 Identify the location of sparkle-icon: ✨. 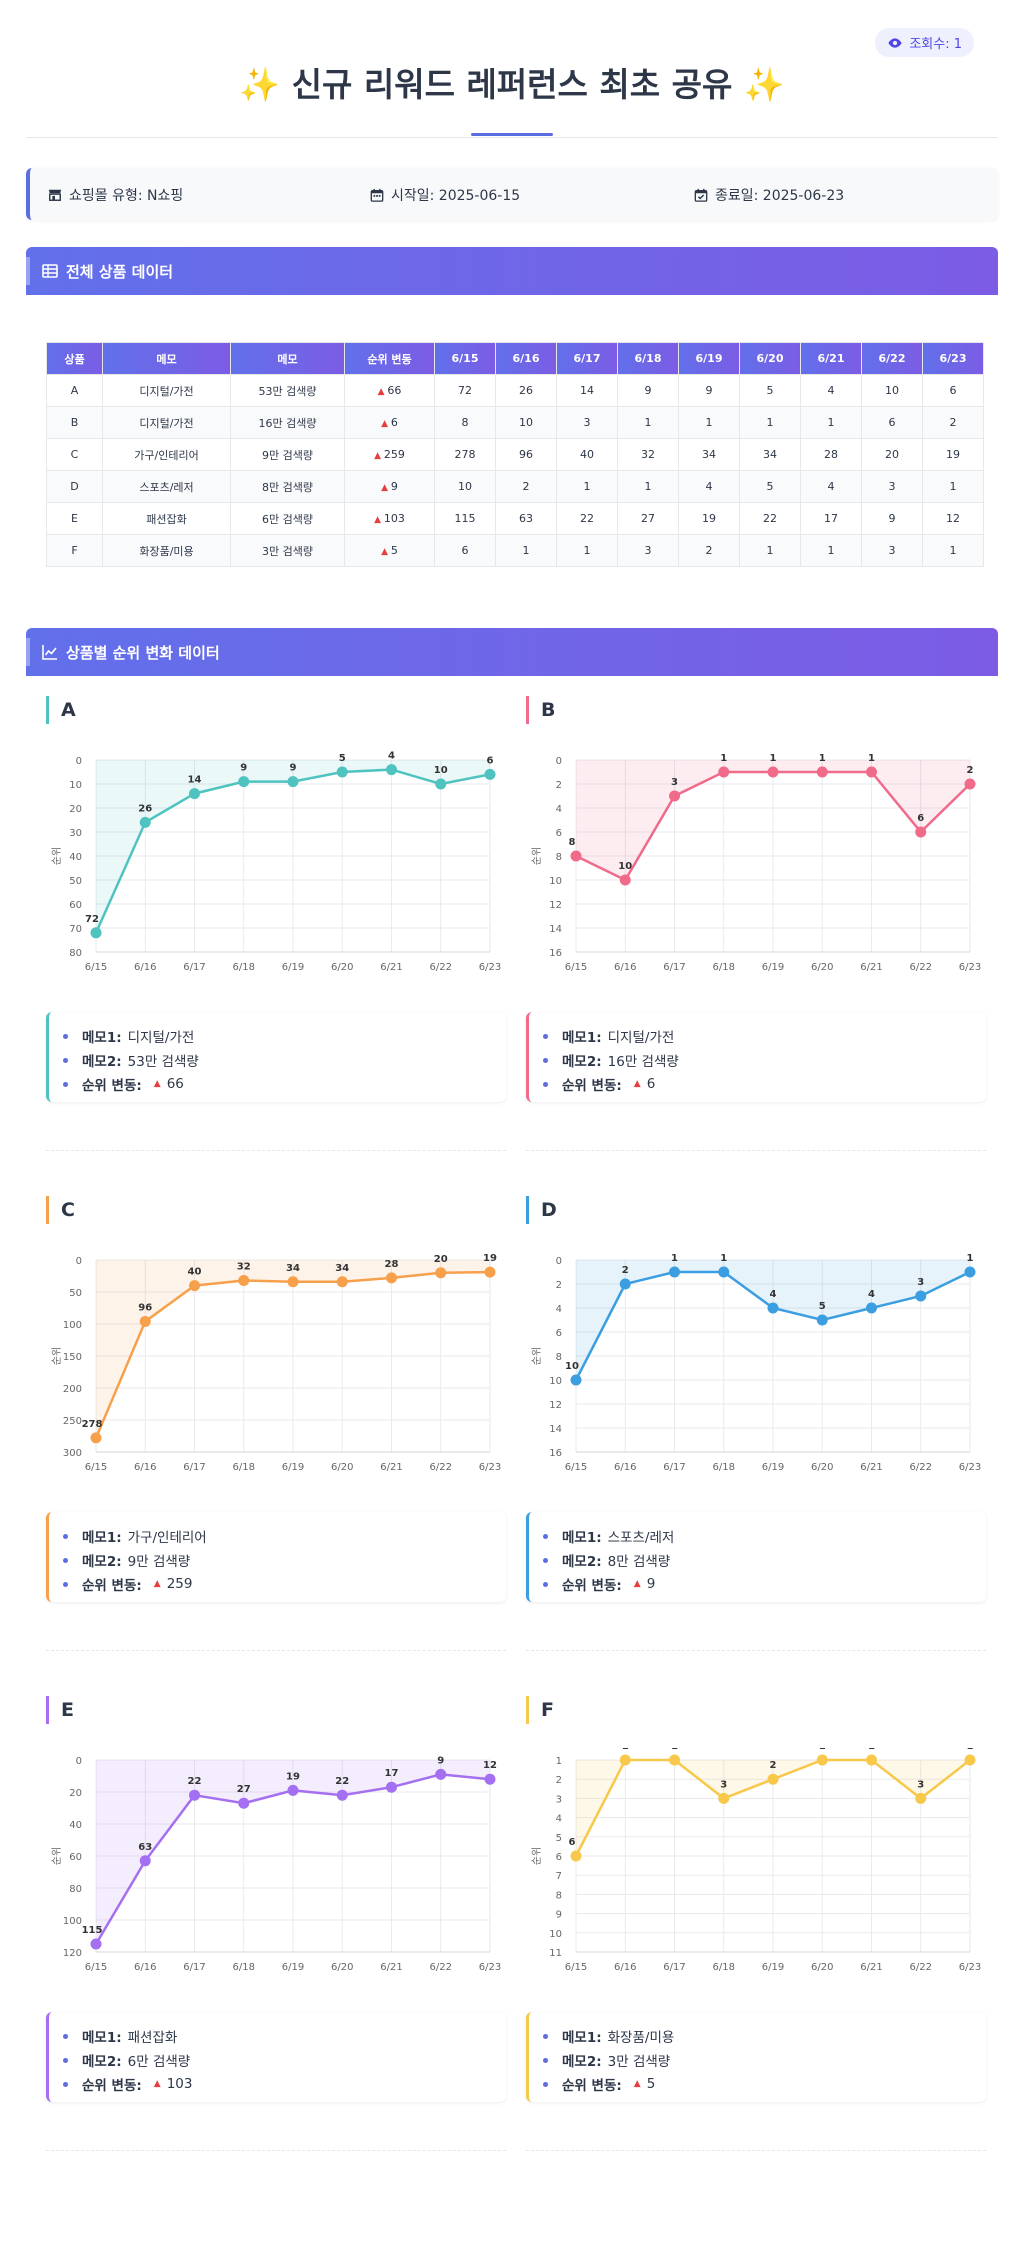
(764, 84).